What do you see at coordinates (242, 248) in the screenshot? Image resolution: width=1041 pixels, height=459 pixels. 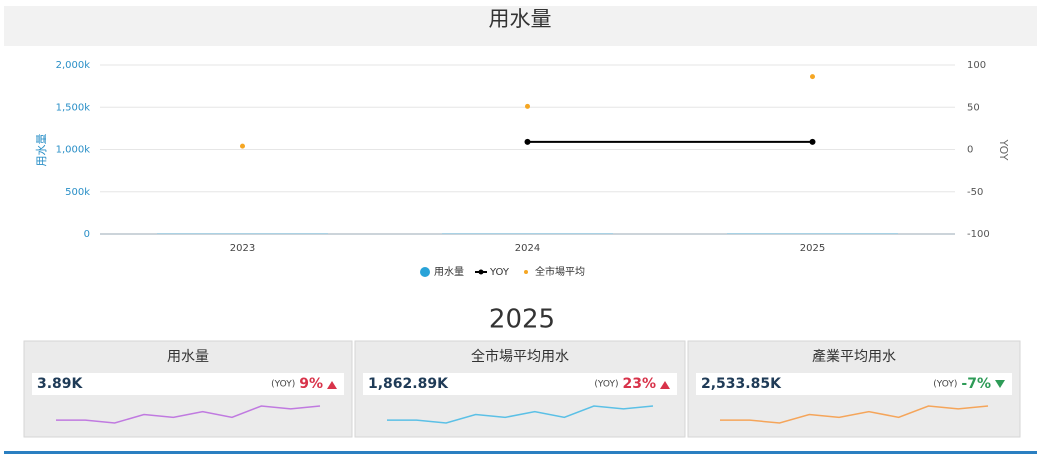 I see `x-tick-label: 2023` at bounding box center [242, 248].